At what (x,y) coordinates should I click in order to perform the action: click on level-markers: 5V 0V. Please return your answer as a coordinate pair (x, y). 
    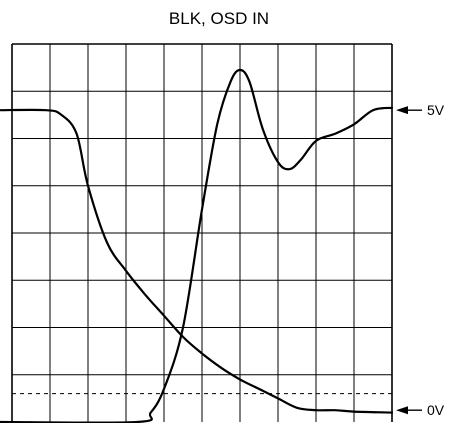
    Looking at the image, I should click on (420, 260).